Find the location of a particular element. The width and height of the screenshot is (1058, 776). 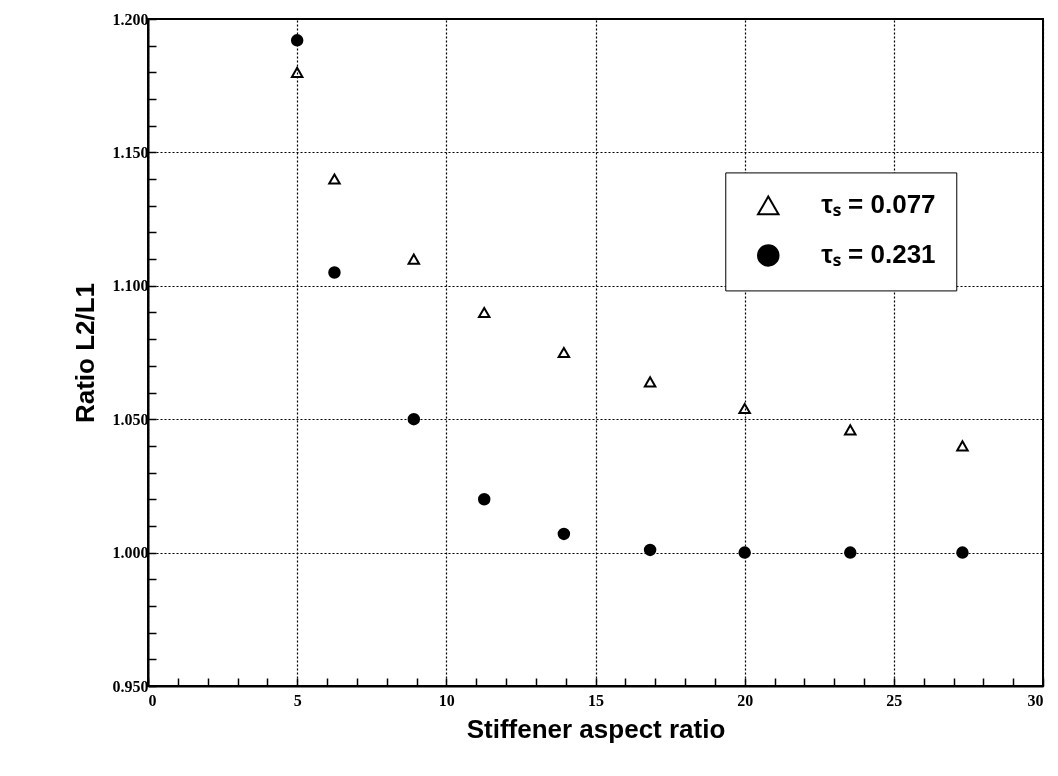

x-tick-label: 10 is located at coordinates (446, 700).